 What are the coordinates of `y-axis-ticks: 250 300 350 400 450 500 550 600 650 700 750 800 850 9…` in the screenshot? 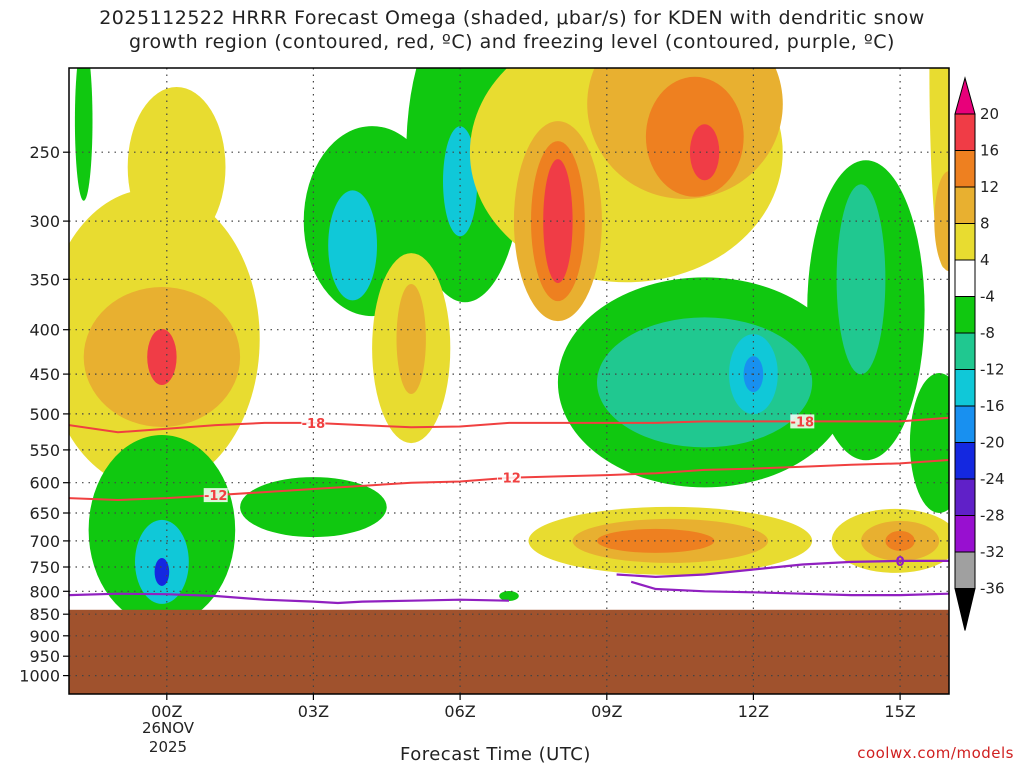 It's located at (44, 414).